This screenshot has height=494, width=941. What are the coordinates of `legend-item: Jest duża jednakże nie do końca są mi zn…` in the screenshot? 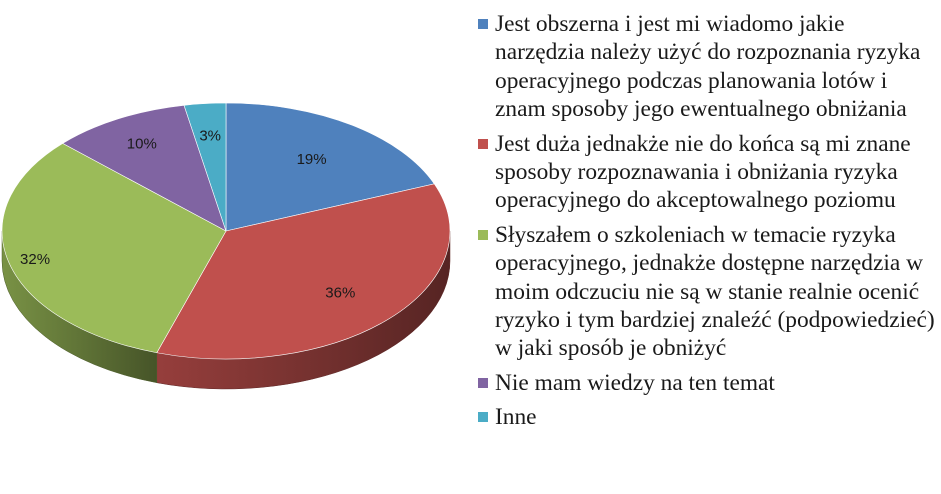 It's located at (707, 172).